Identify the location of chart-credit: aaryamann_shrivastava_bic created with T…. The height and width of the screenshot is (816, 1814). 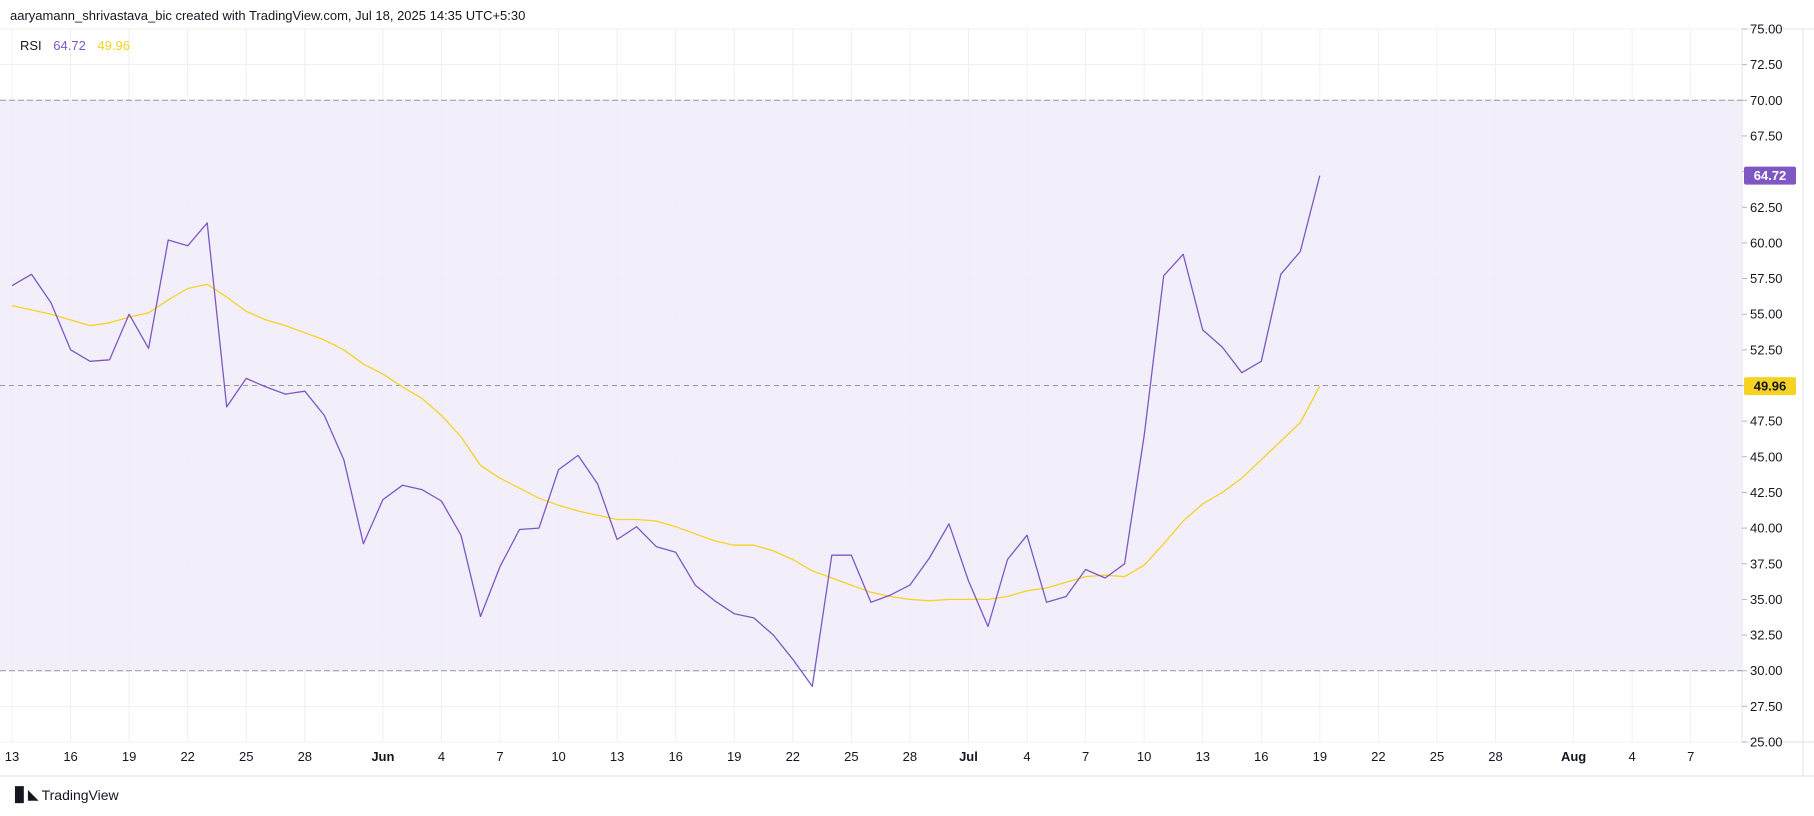
(268, 15).